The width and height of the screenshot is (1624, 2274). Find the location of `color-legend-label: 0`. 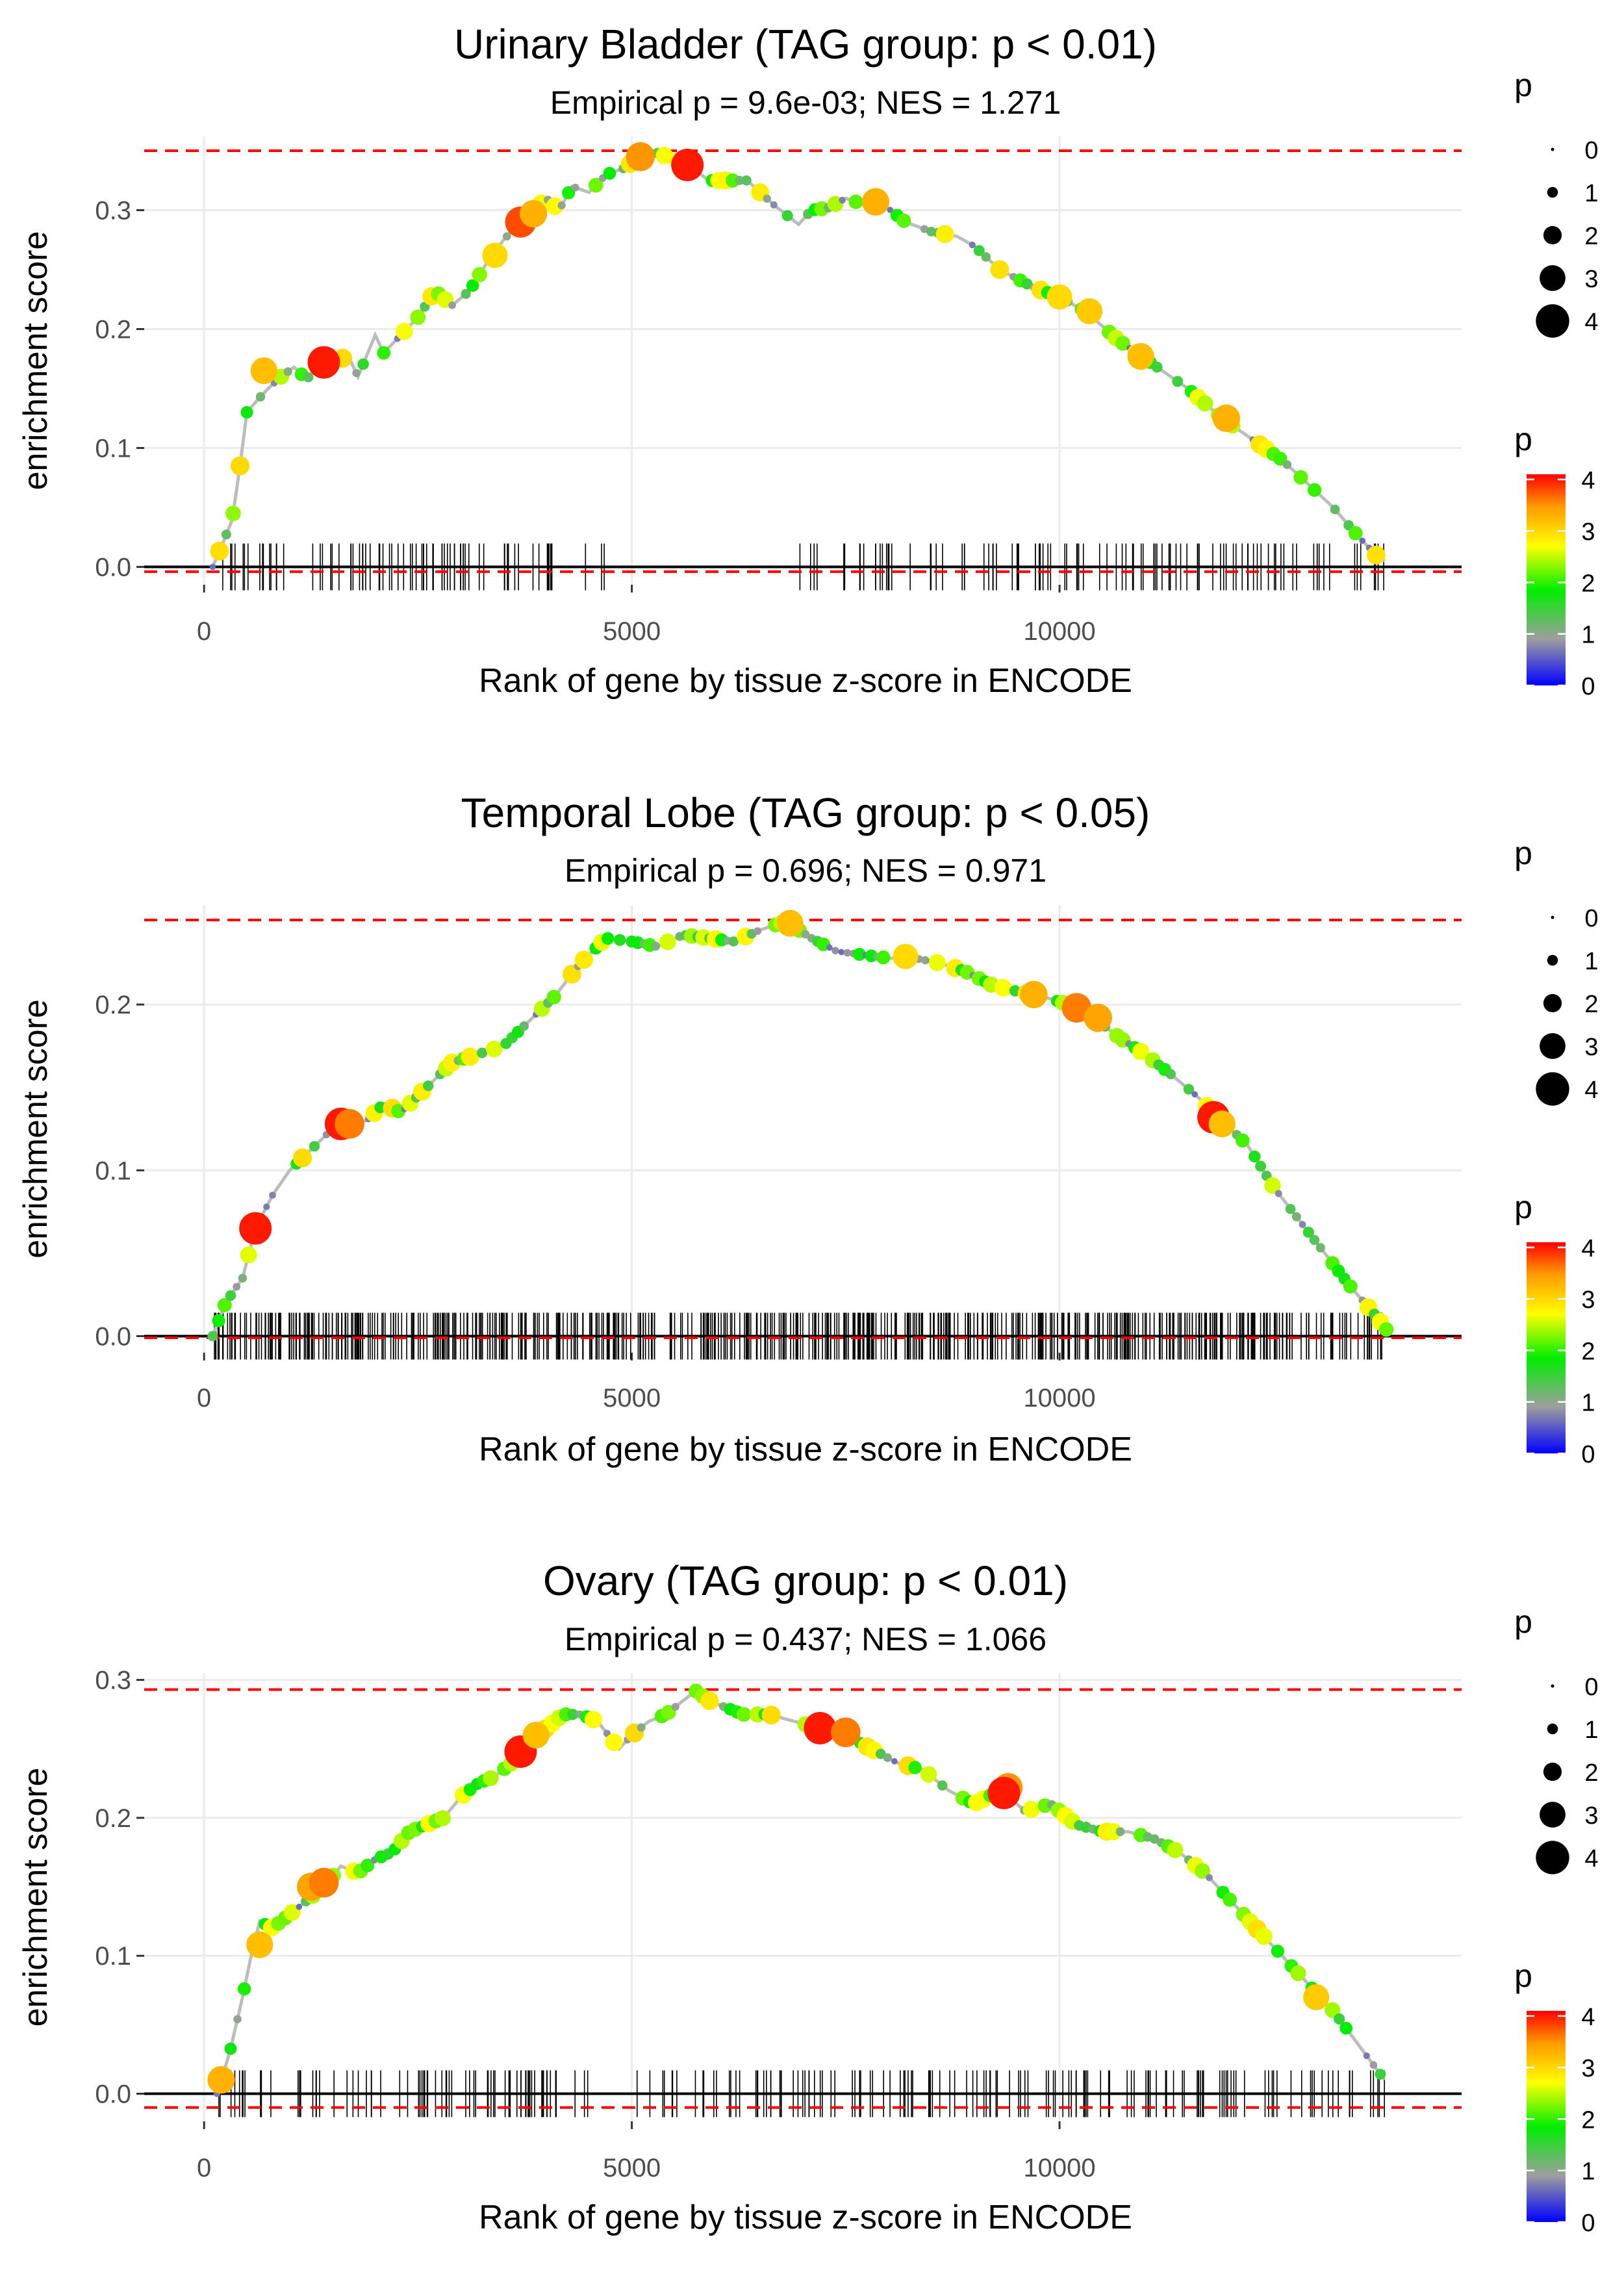

color-legend-label: 0 is located at coordinates (1588, 2223).